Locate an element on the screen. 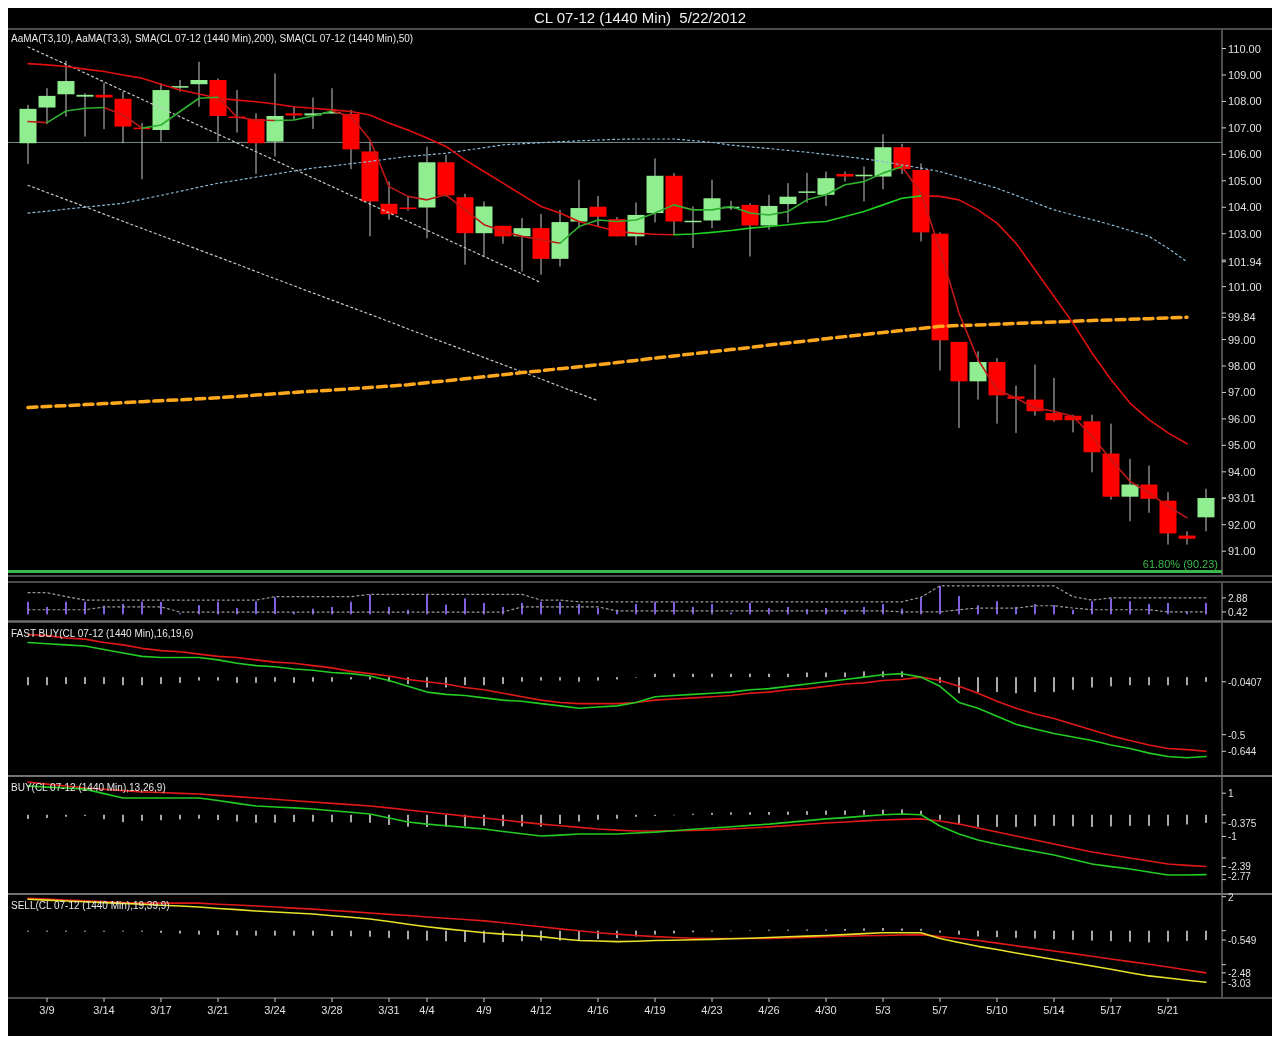 This screenshot has height=1044, width=1280. x-tick-label: 5/7 is located at coordinates (940, 1010).